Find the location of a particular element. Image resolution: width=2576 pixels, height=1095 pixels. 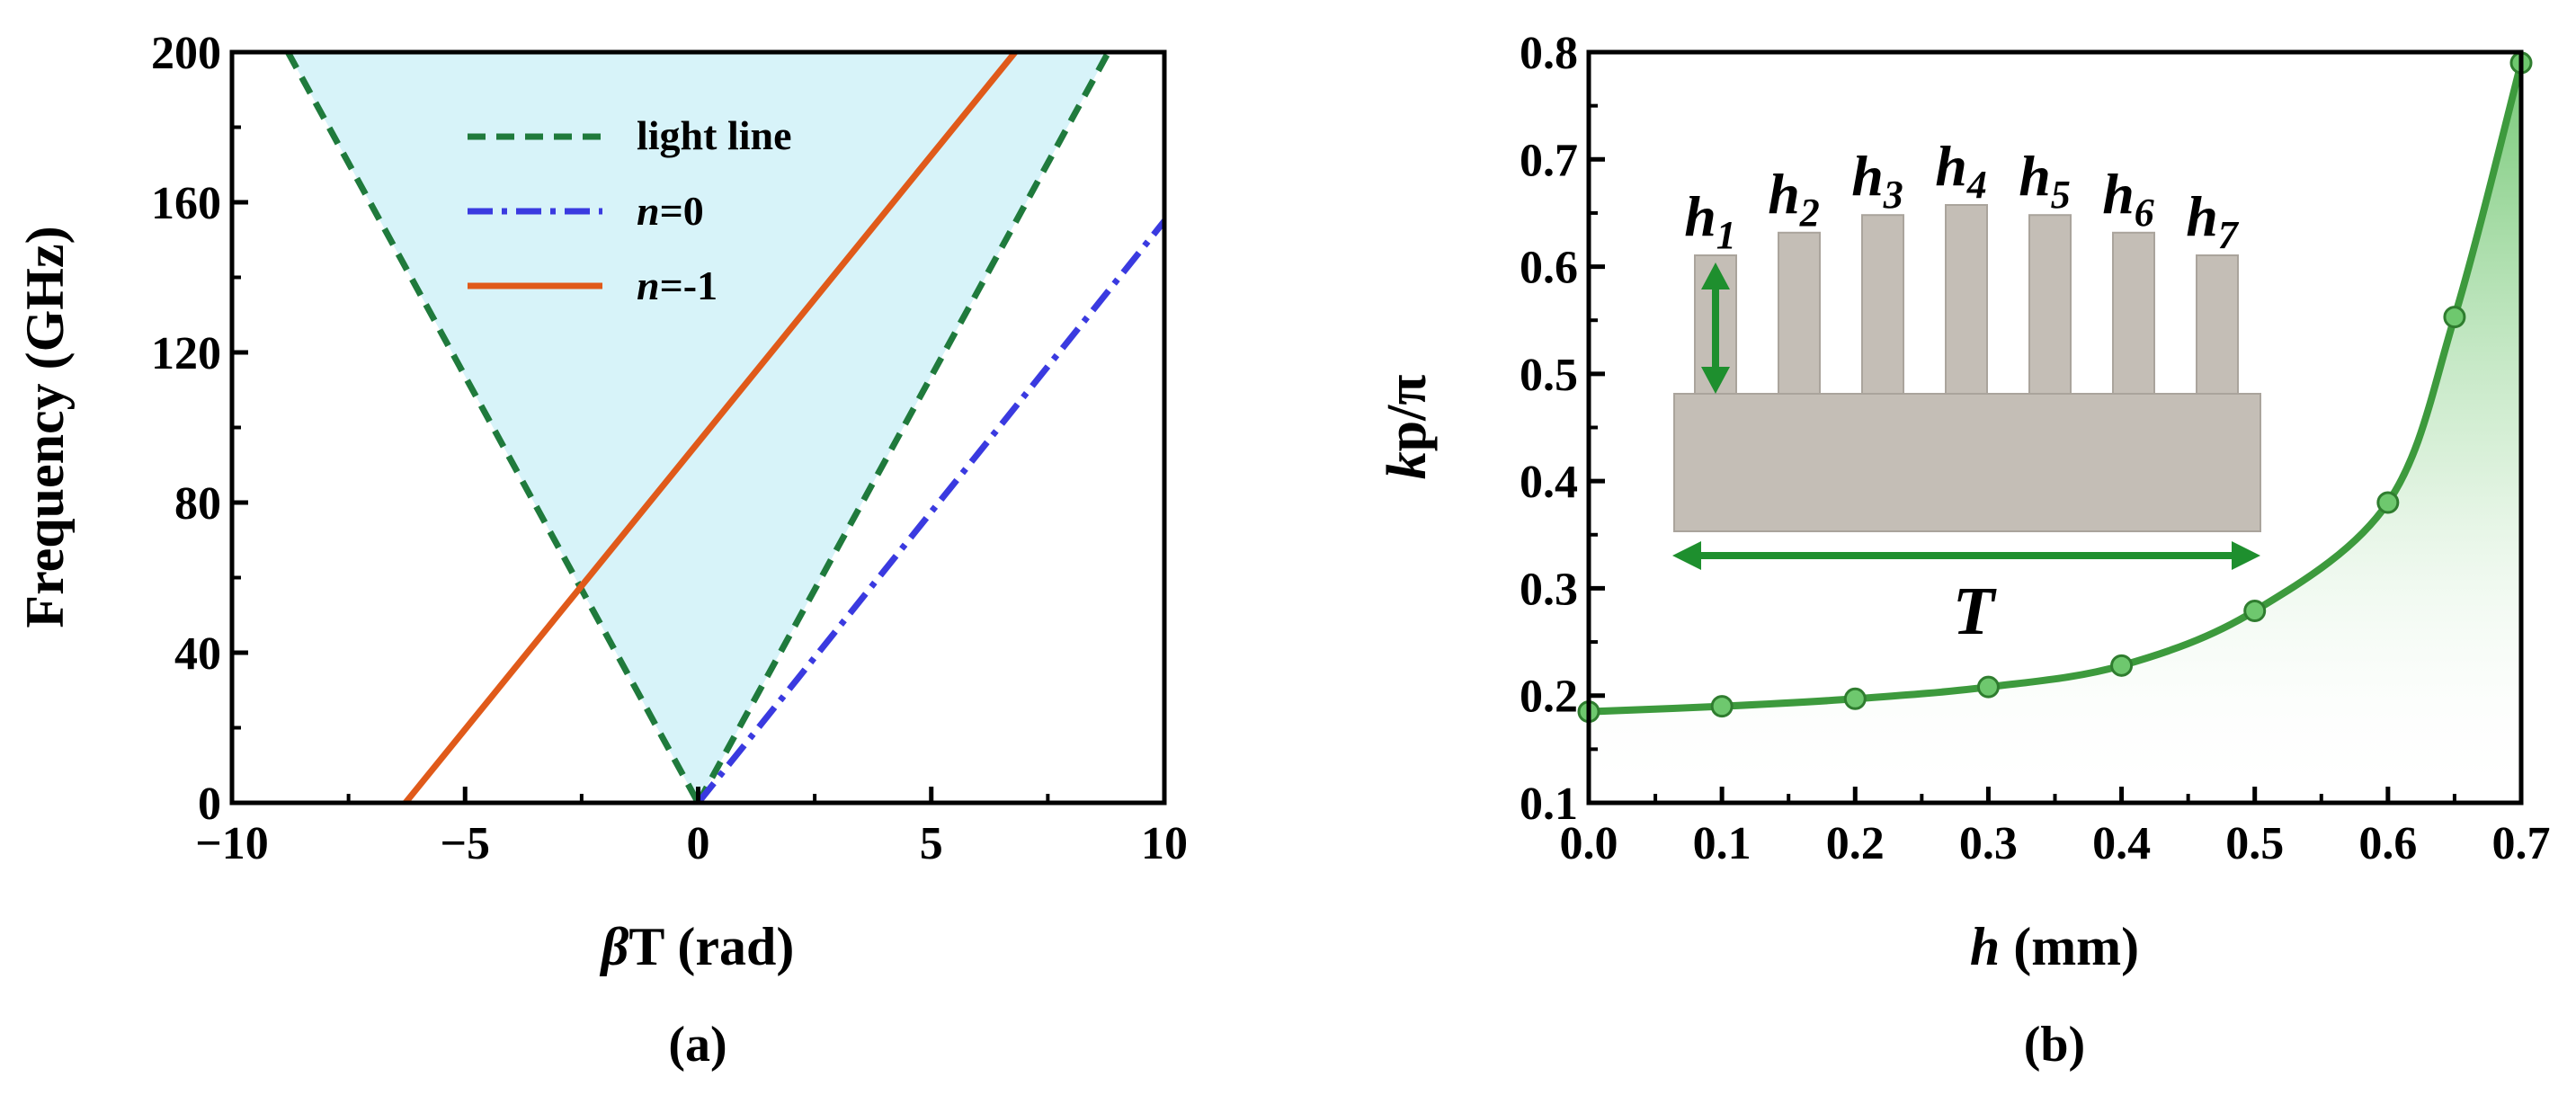

legend-label-light: light line is located at coordinates (715, 135).